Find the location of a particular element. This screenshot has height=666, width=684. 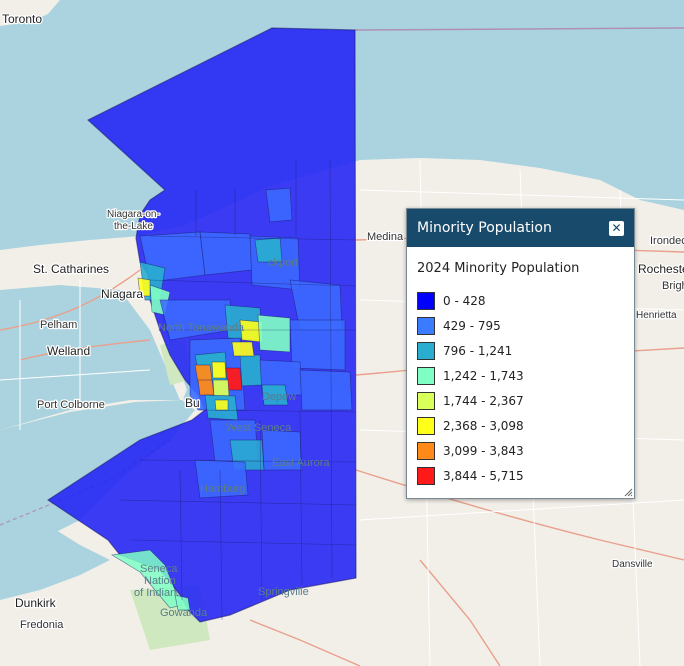

international-border is located at coordinates (519, 29).